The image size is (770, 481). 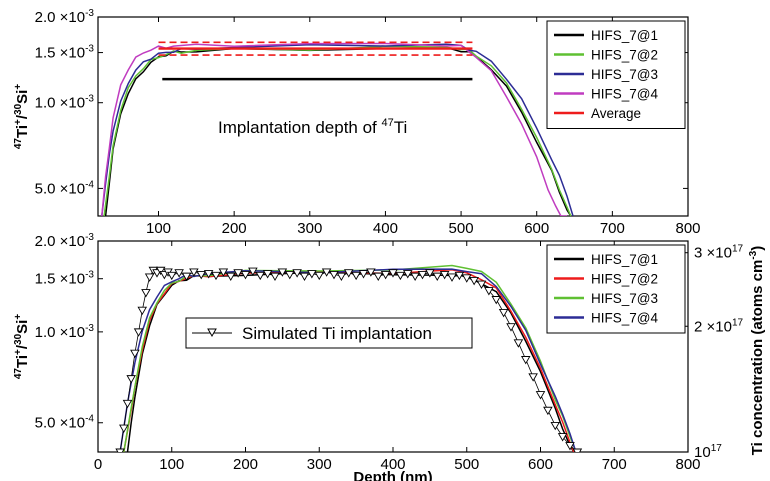 What do you see at coordinates (698, 253) in the screenshot?
I see `y2-tick-mantissa: 3` at bounding box center [698, 253].